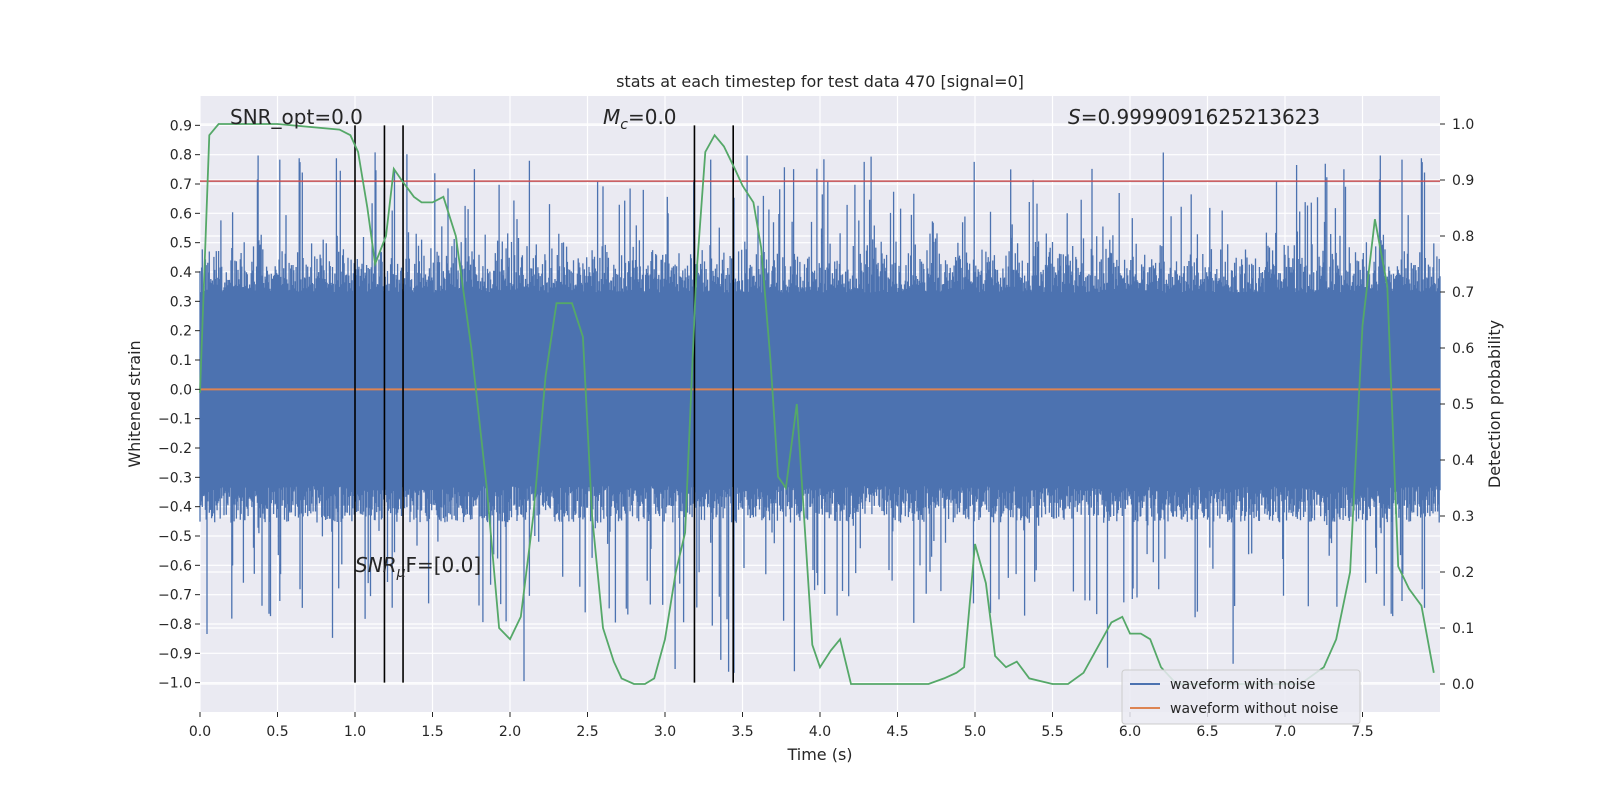  I want to click on y2-tick-label: 0.1, so click(1463, 629).